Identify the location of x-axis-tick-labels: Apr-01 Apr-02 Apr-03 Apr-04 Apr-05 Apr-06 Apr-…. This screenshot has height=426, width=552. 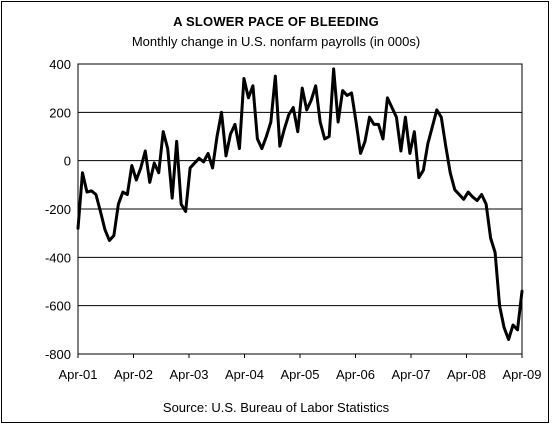
(300, 368).